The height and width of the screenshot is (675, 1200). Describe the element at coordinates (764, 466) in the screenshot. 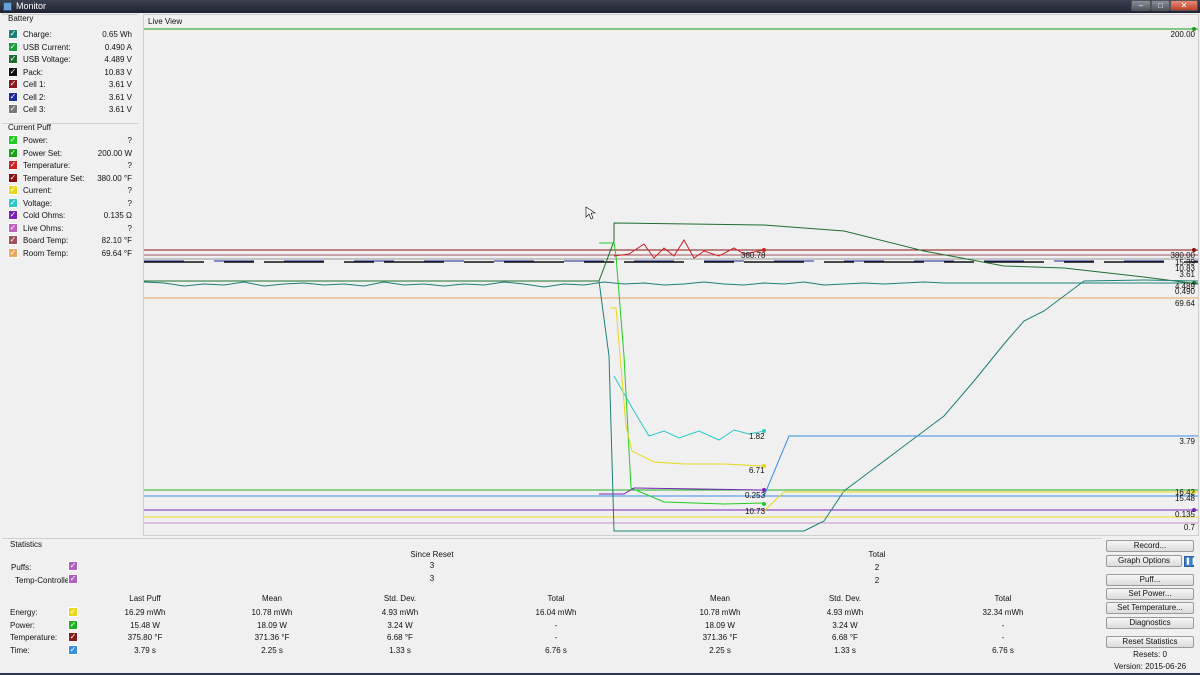

I see `current-marker` at that location.